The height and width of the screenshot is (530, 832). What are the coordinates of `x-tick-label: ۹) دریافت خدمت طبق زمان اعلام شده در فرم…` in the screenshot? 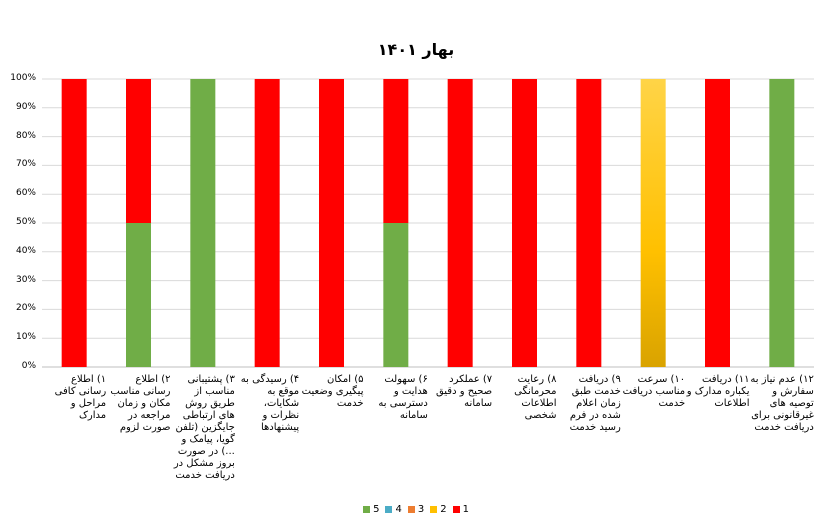 It's located at (595, 403).